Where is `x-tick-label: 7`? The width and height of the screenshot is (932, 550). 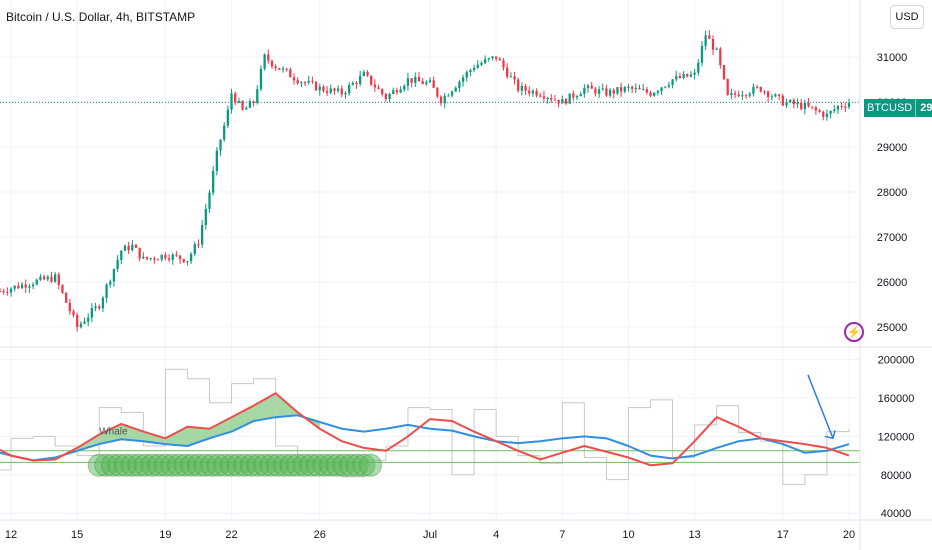
x-tick-label: 7 is located at coordinates (562, 535).